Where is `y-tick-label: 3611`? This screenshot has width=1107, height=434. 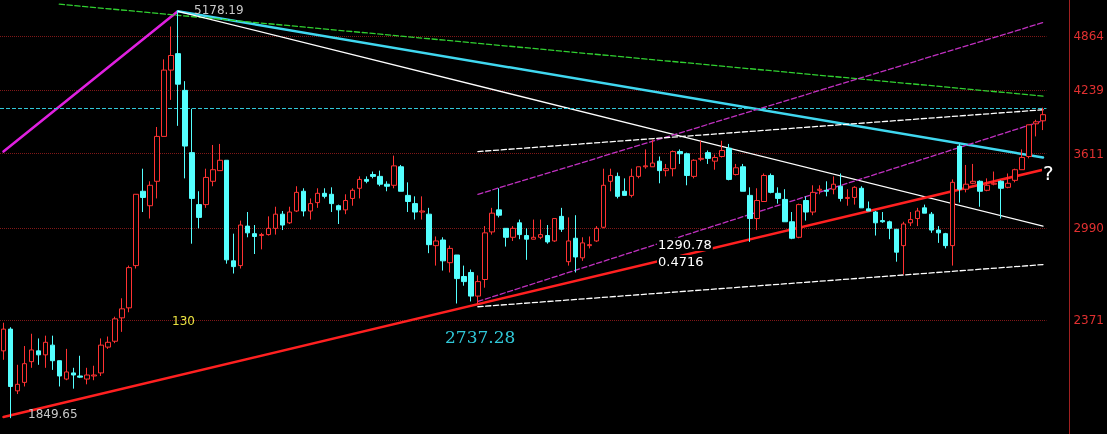 y-tick-label: 3611 is located at coordinates (1089, 153).